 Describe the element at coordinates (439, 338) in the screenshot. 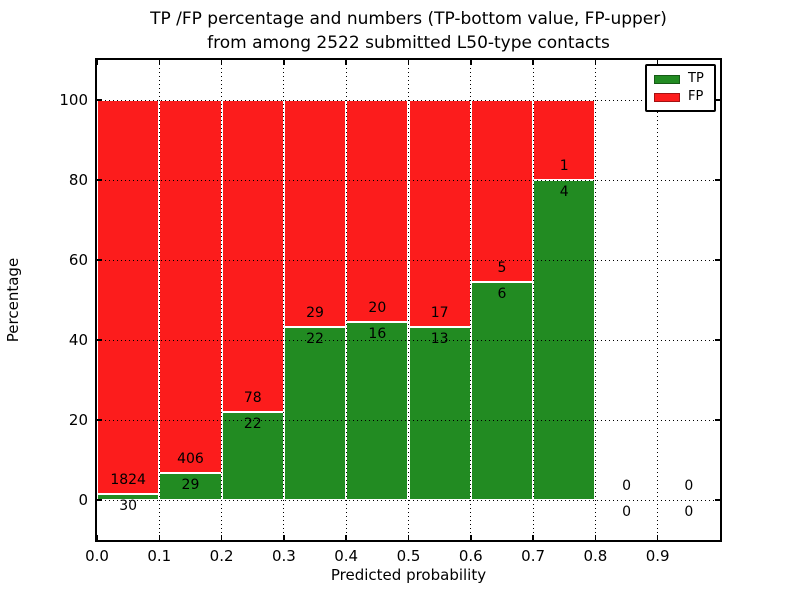

I see `bar-count-label-tp: 13` at that location.